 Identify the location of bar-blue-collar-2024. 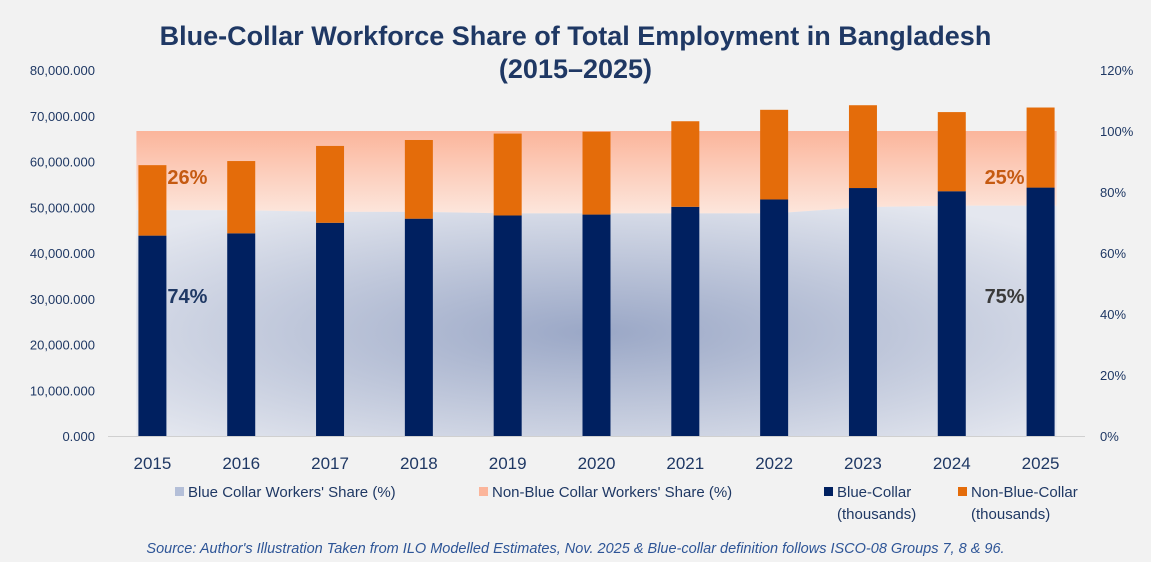
(951, 313).